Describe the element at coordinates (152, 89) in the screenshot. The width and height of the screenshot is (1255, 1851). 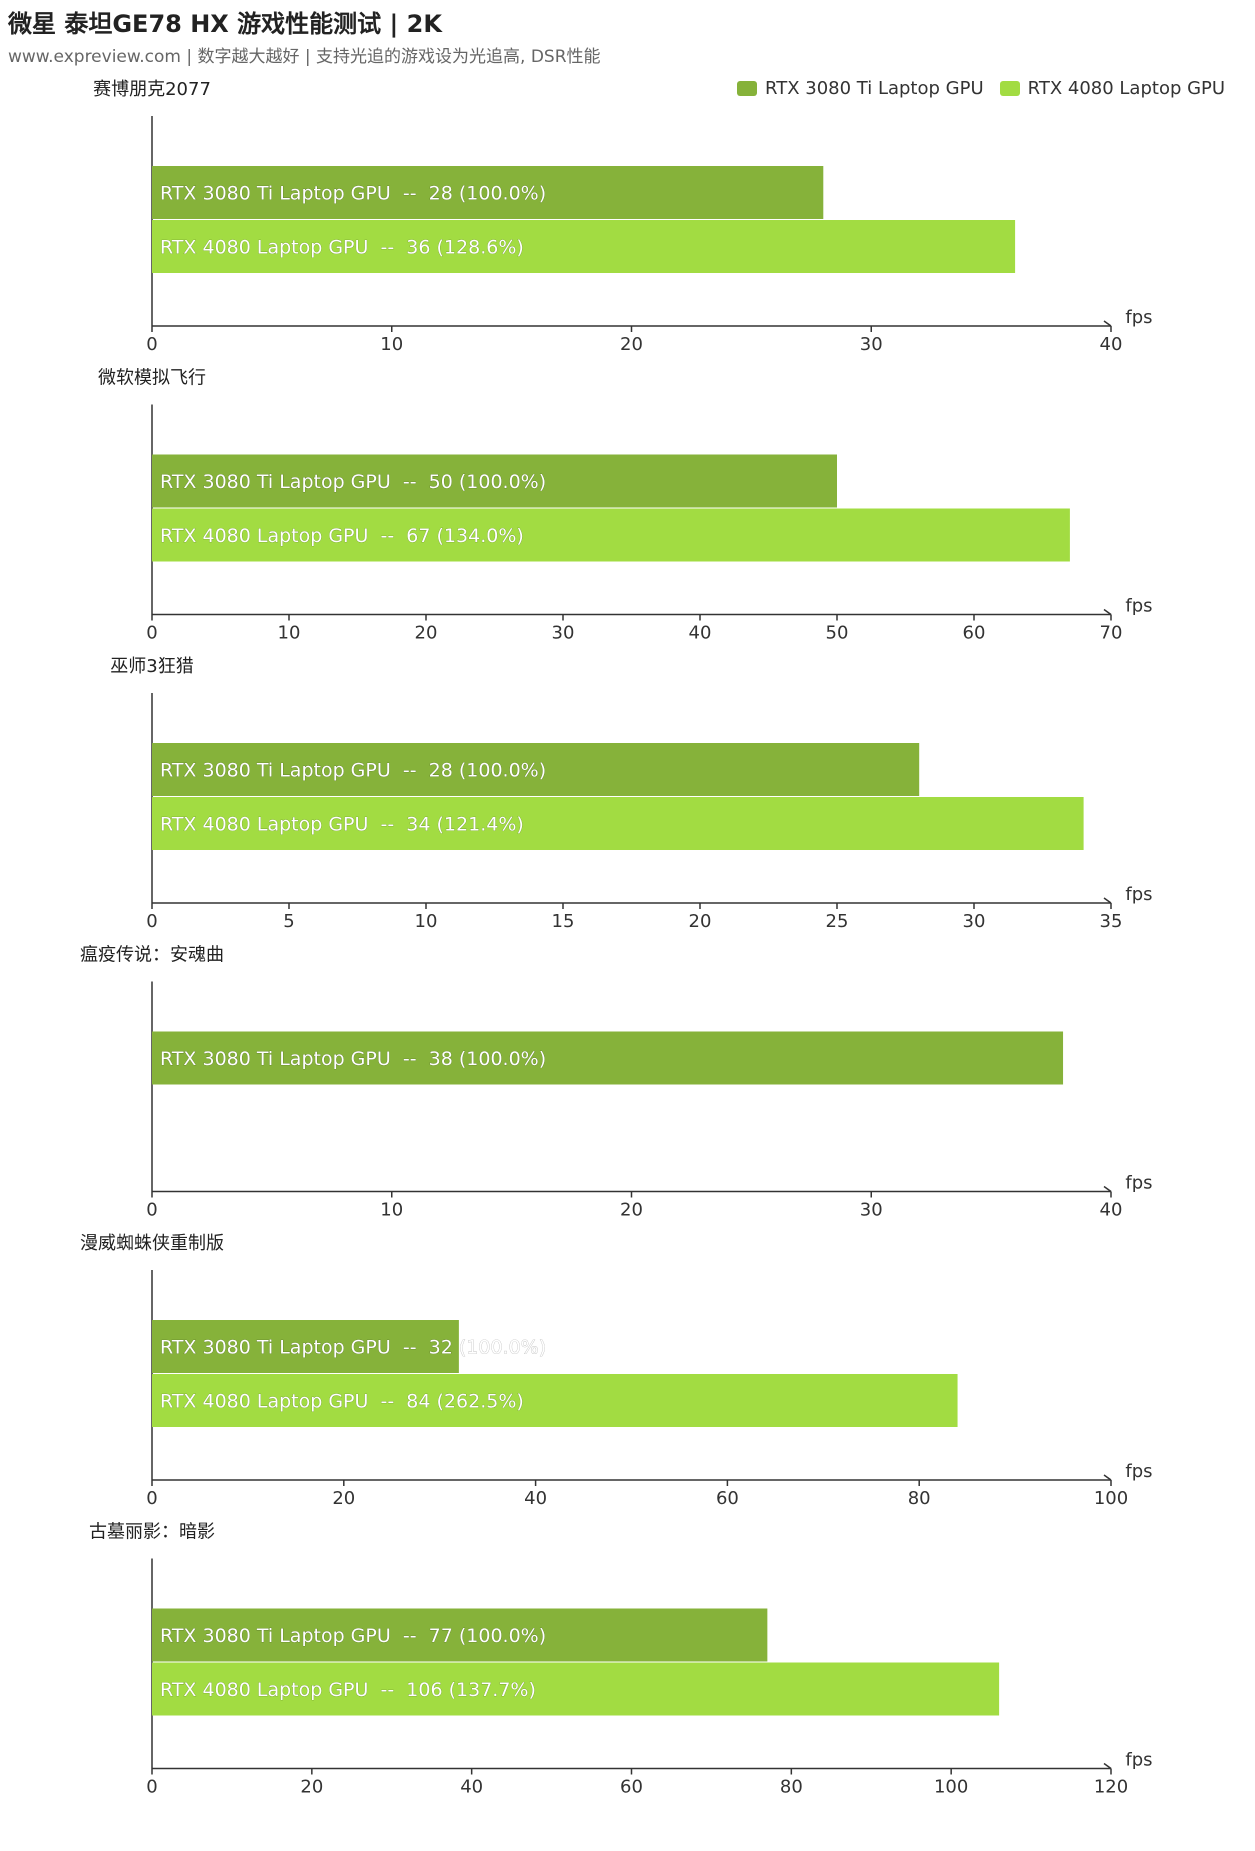
I see `chart-title: 赛博朋克2077` at that location.